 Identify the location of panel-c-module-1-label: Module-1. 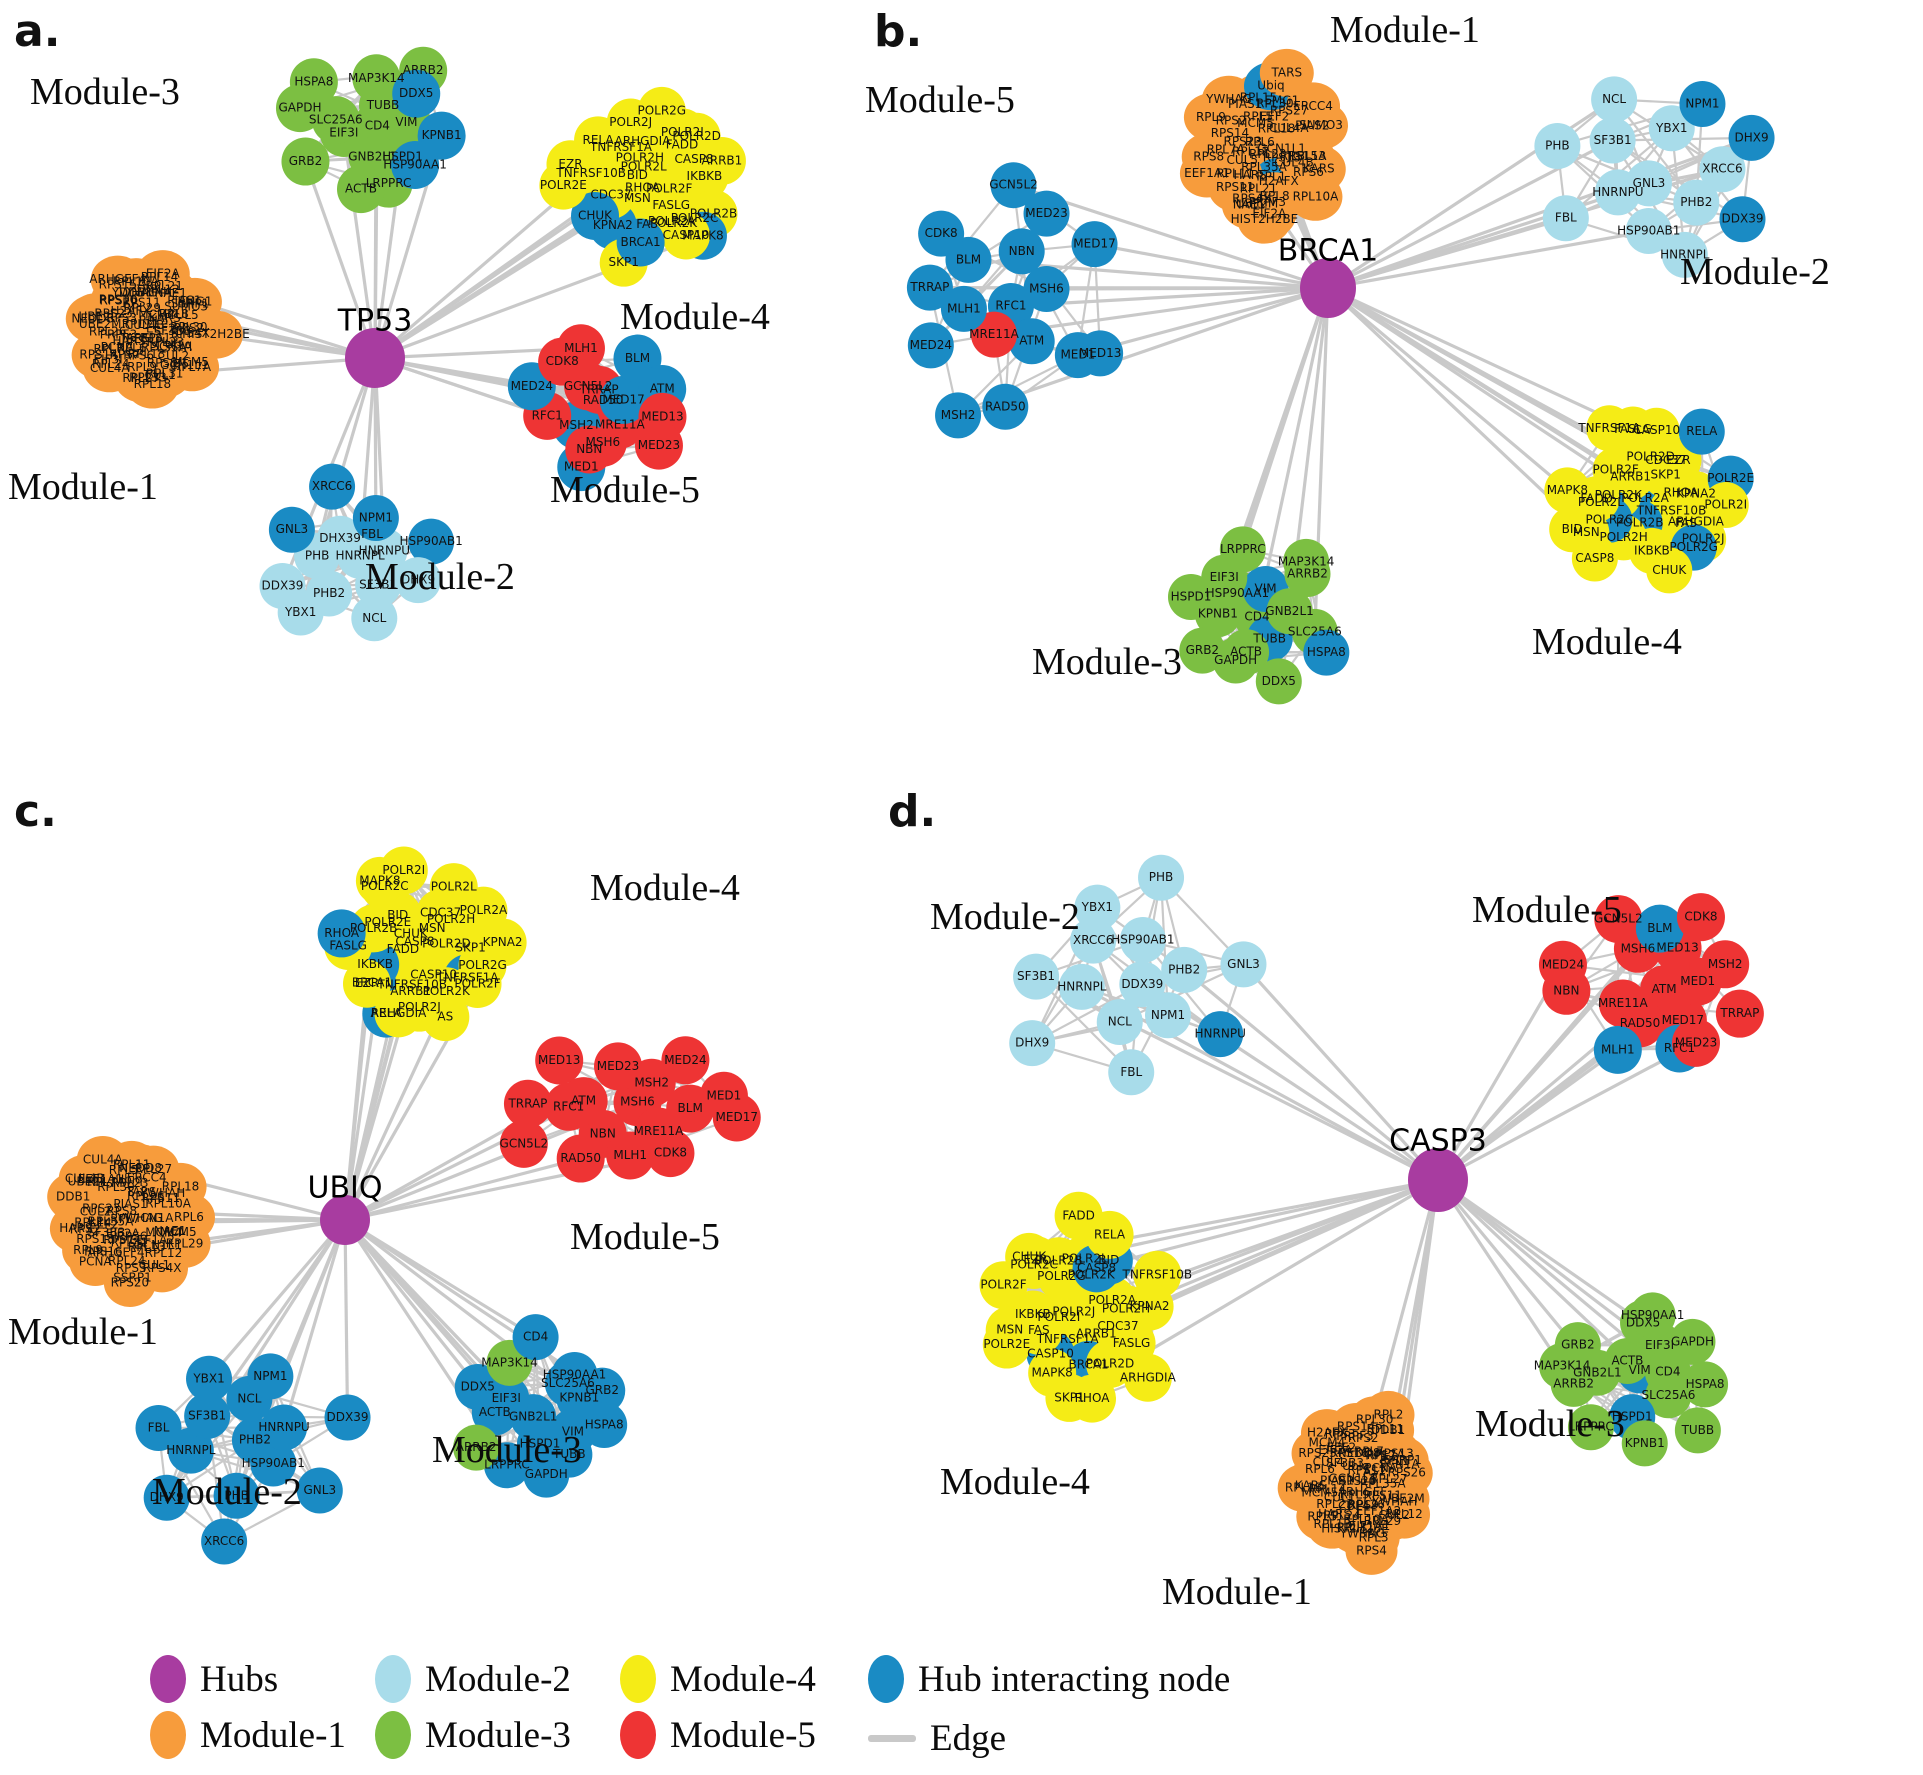
(83, 1332).